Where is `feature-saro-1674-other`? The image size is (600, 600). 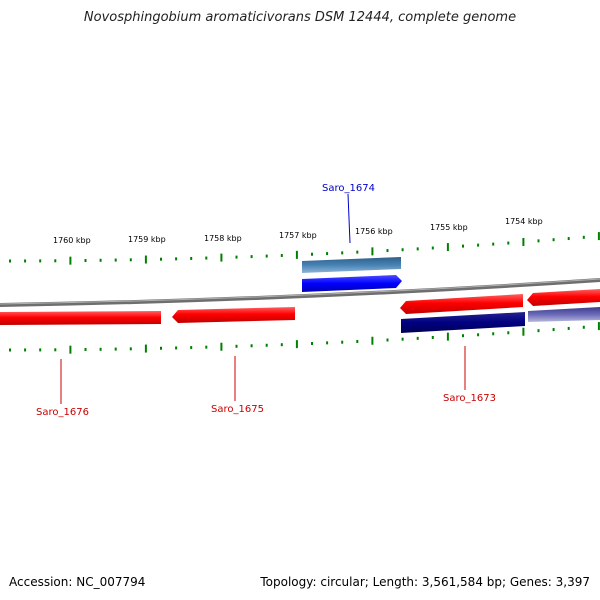
feature-saro-1674-other is located at coordinates (351, 265).